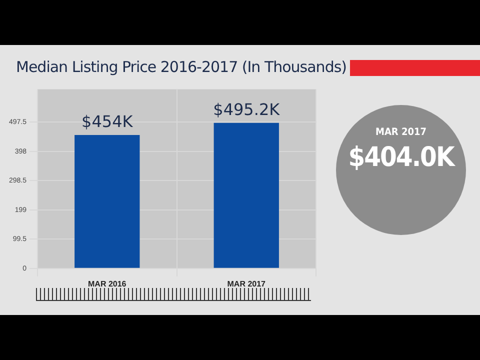 The width and height of the screenshot is (480, 360). What do you see at coordinates (108, 122) in the screenshot?
I see `data-label: $454K` at bounding box center [108, 122].